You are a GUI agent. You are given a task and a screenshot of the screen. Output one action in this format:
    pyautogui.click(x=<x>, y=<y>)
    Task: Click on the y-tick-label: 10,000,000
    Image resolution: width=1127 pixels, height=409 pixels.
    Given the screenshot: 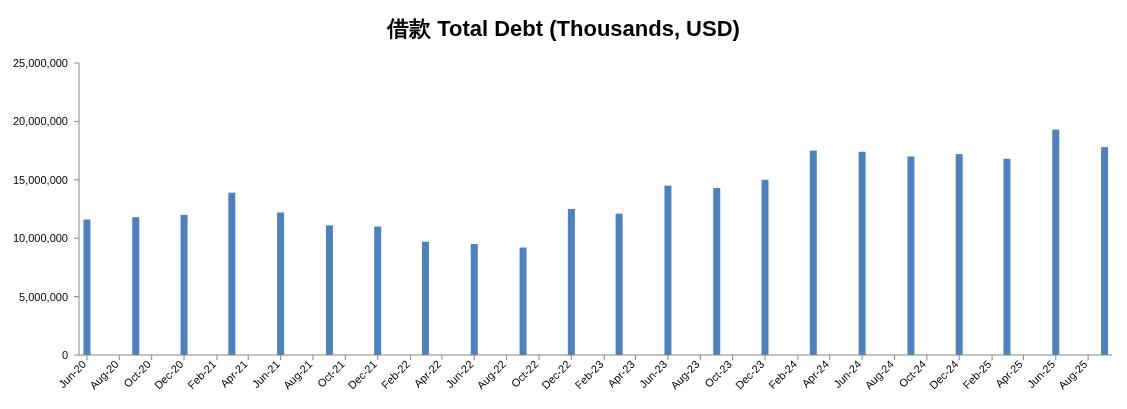 What is the action you would take?
    pyautogui.click(x=40, y=238)
    